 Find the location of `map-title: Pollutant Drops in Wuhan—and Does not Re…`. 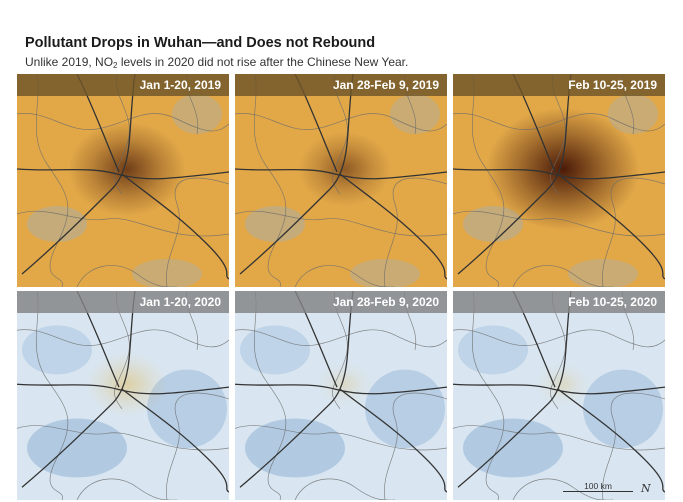

map-title: Pollutant Drops in Wuhan—and Does not Re… is located at coordinates (200, 43).